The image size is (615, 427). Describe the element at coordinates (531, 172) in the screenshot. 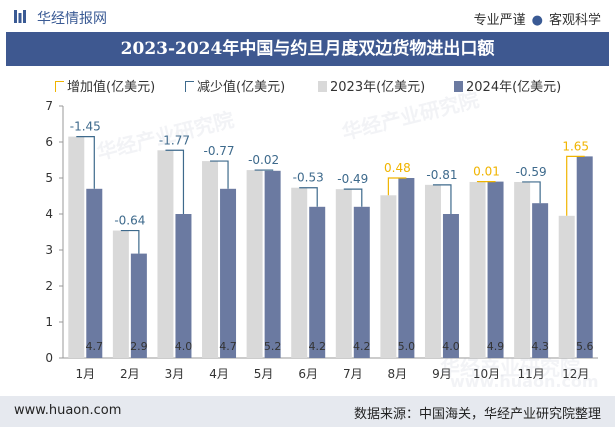

I see `change-label: -0.59` at that location.